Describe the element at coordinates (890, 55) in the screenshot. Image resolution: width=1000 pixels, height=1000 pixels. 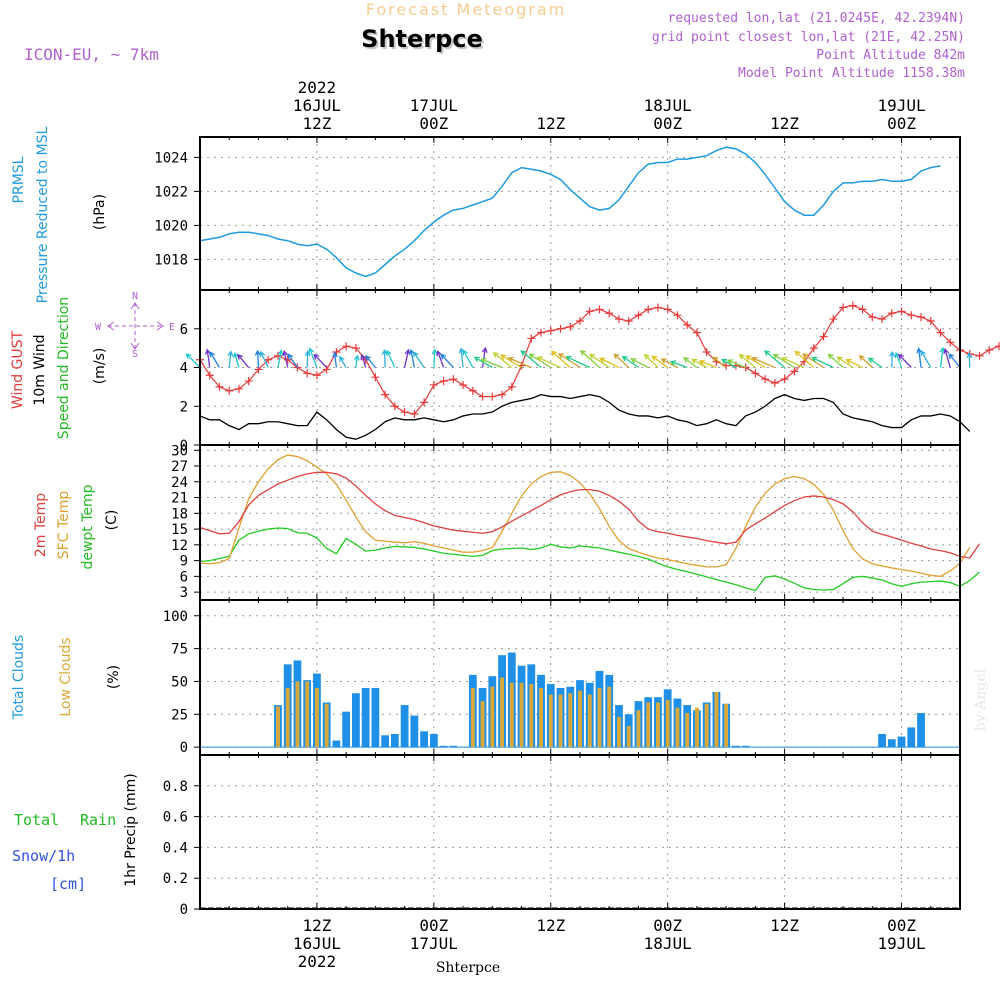
I see `point-altitude: Point Altitude 842m` at that location.